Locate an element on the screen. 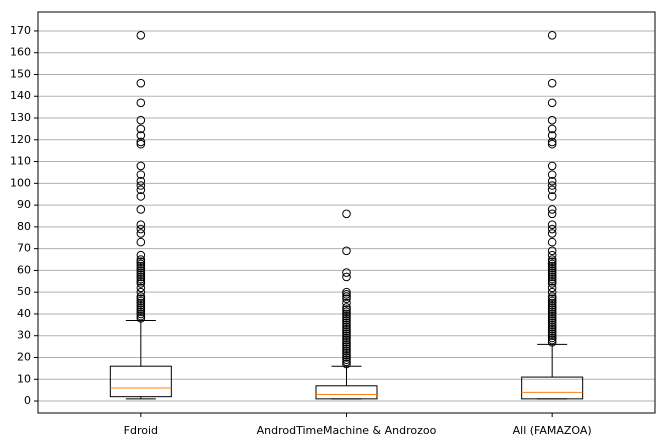  x-tick-label: Fdroid is located at coordinates (141, 430).